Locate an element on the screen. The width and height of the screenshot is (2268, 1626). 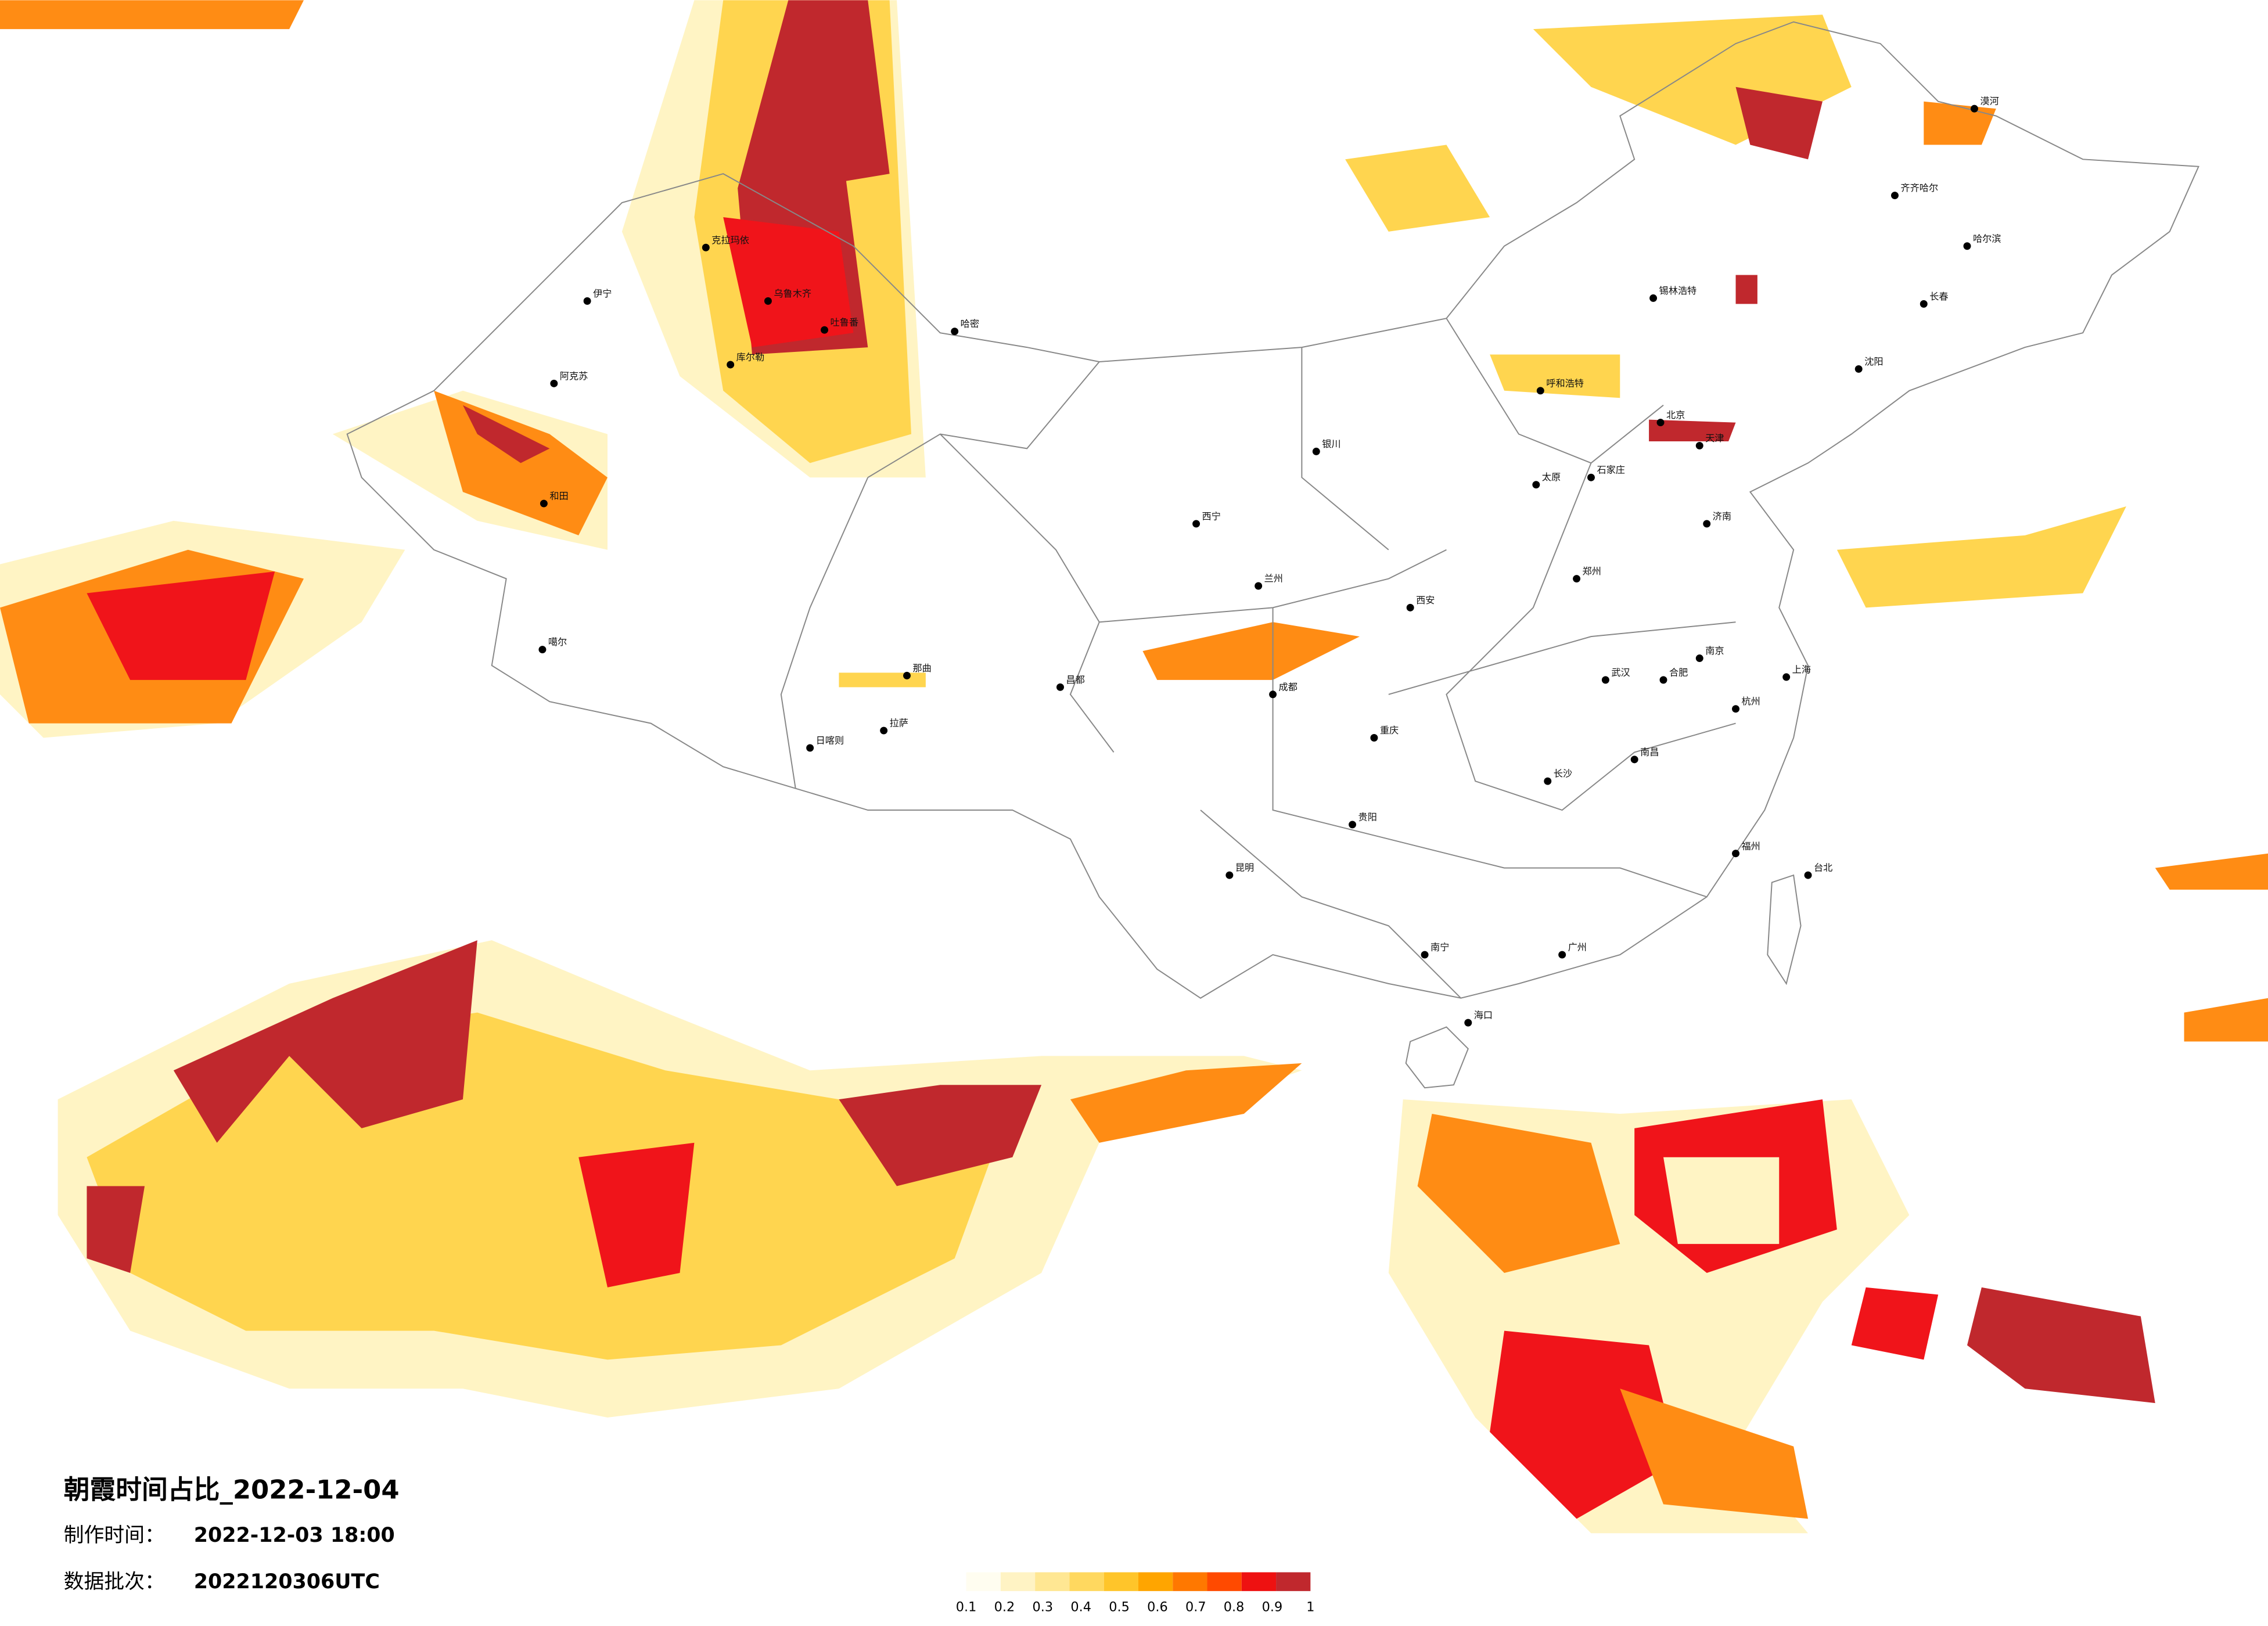
city-label: 兰州 is located at coordinates (1273, 578).